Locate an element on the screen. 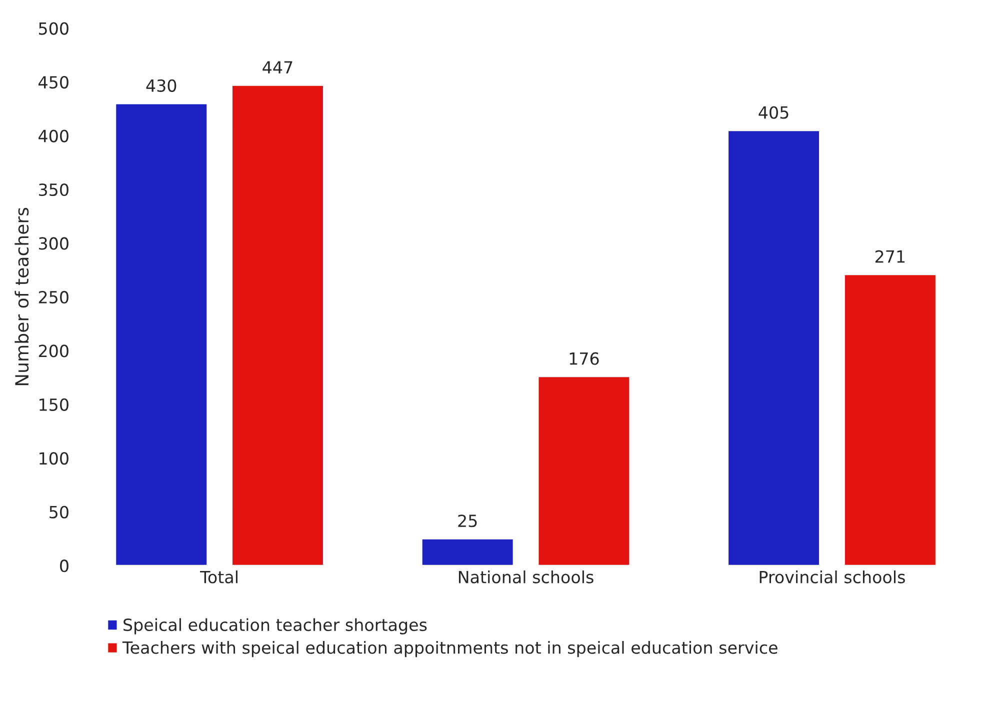 Image resolution: width=992 pixels, height=707 pixels. x-tick-label: Total is located at coordinates (219, 577).